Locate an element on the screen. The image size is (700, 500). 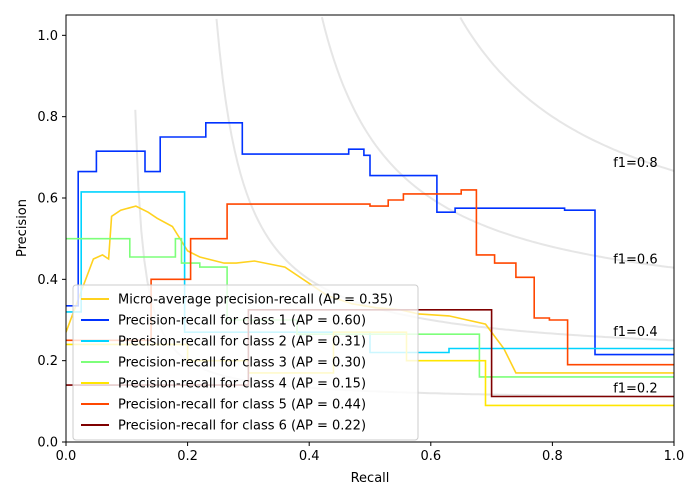
iso-f1-label: f1=0.6 is located at coordinates (635, 260).